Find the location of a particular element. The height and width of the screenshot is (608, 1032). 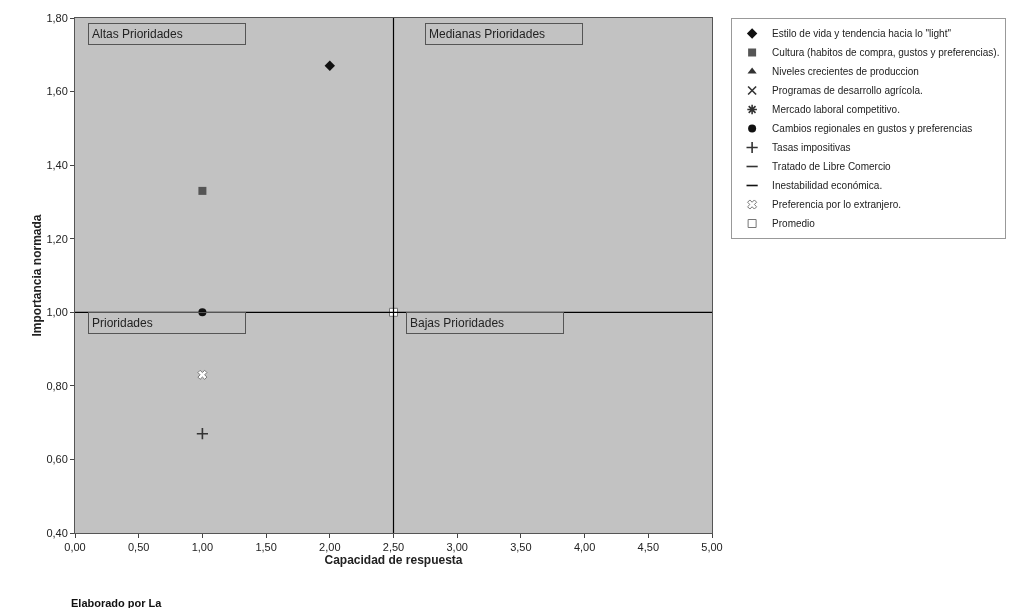

legend-label: Preferencia por lo extranjero. is located at coordinates (837, 205).